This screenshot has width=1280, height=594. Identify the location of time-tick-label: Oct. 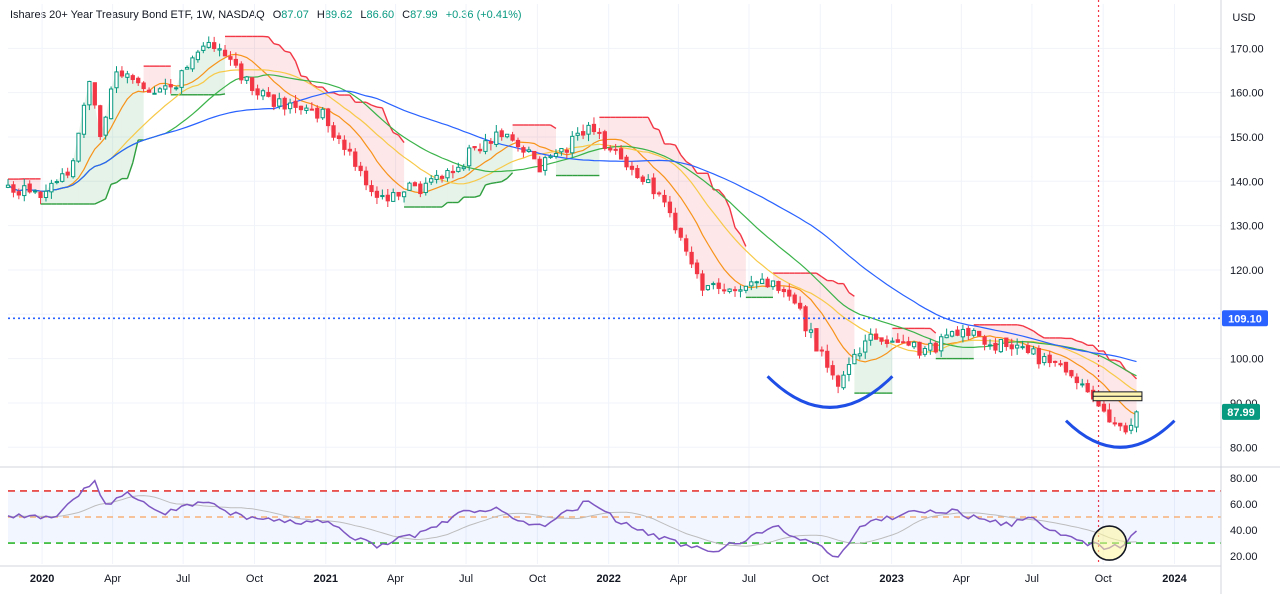
(254, 579).